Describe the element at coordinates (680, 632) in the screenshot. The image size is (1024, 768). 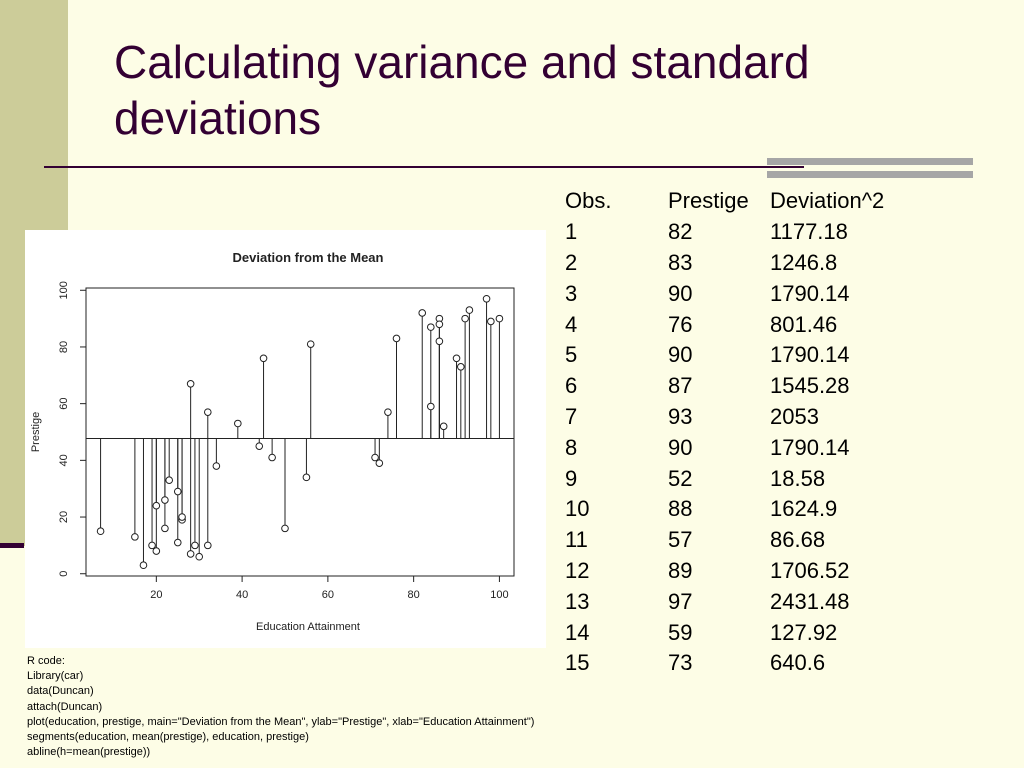
I see `table-cell-prestige: 59` at that location.